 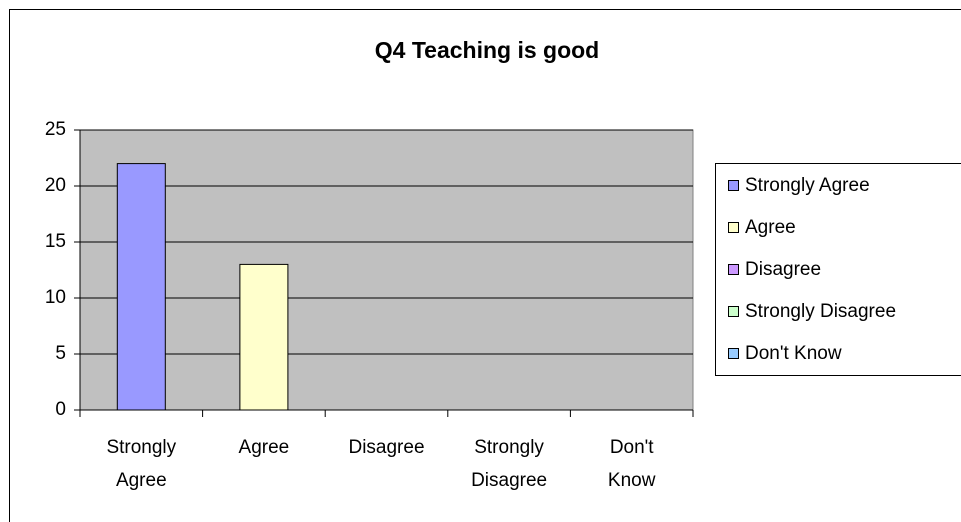 I want to click on x-tick-label: Agree, so click(x=264, y=447).